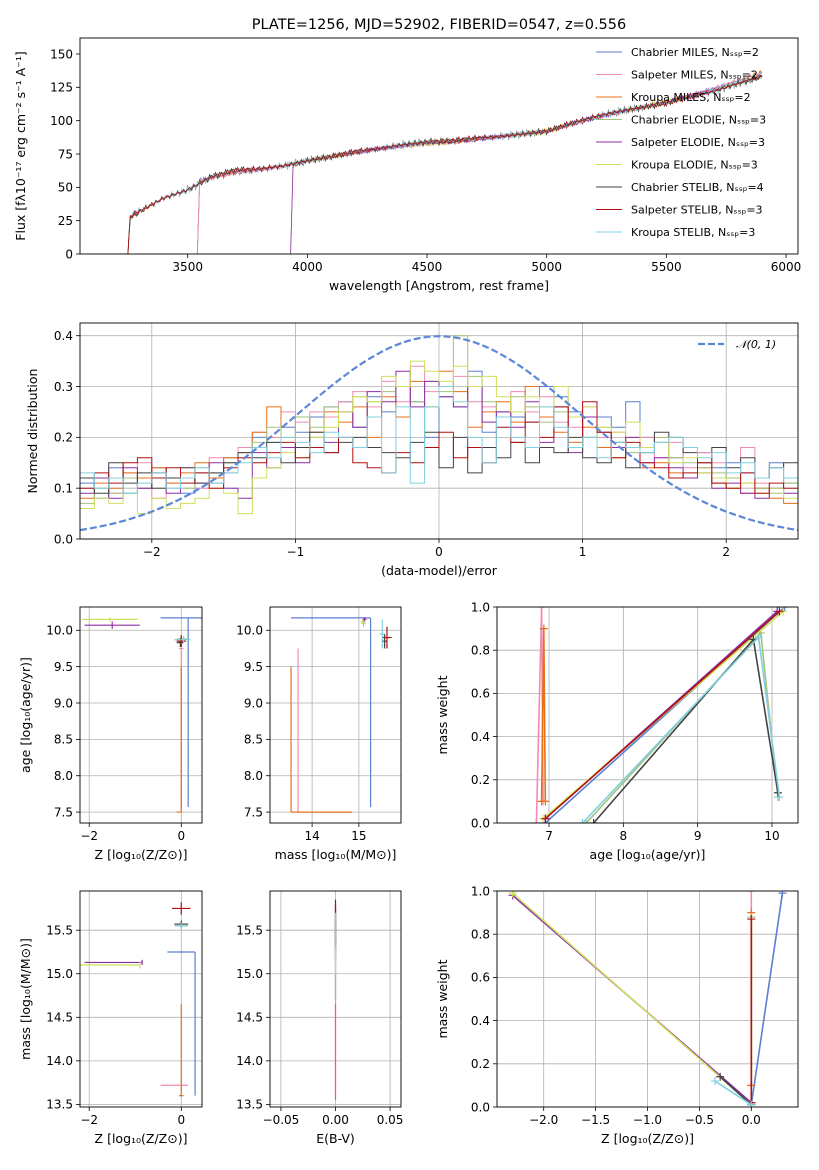 This screenshot has height=1170, width=819. Describe the element at coordinates (439, 433) in the screenshot. I see `normal-curve` at that location.